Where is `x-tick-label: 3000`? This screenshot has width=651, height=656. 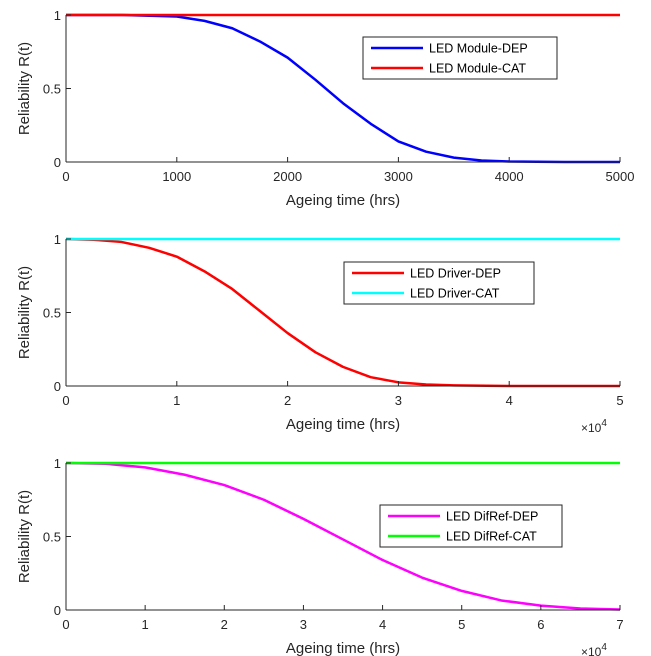
x-tick-label: 3000 is located at coordinates (398, 176).